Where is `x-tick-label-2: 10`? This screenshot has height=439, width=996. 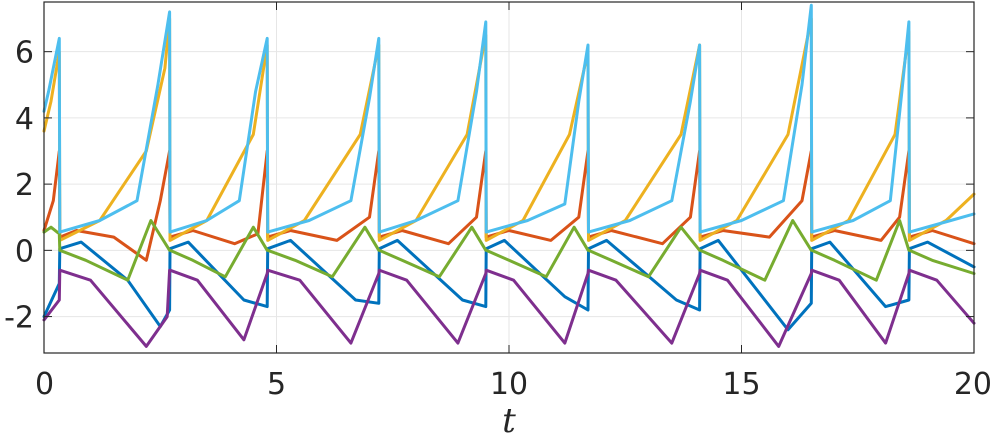
x-tick-label-2: 10 is located at coordinates (509, 384).